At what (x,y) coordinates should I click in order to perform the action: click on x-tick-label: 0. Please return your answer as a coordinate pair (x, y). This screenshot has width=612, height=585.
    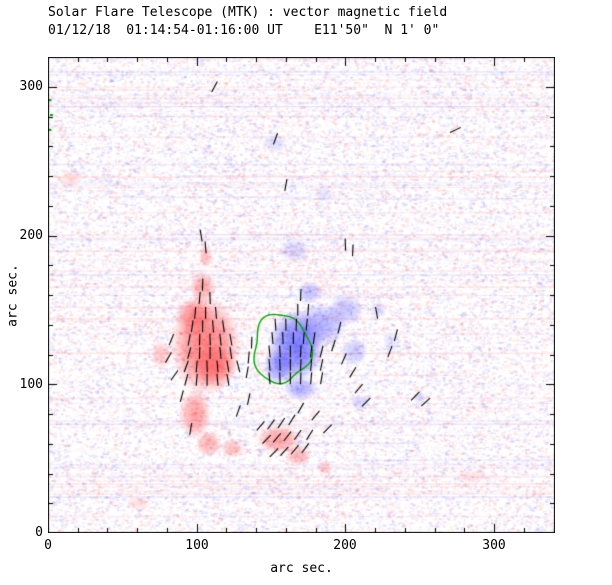
    Looking at the image, I should click on (48, 545).